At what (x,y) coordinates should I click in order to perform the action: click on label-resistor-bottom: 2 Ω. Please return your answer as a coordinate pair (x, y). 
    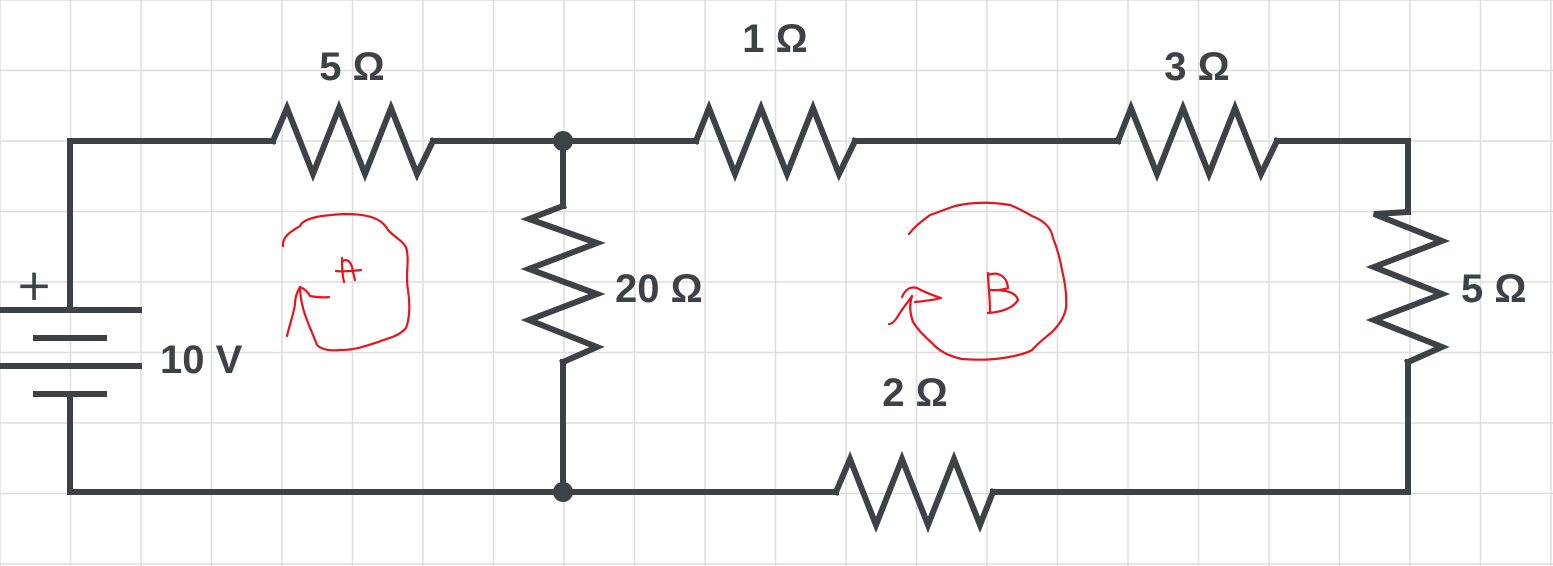
    Looking at the image, I should click on (914, 393).